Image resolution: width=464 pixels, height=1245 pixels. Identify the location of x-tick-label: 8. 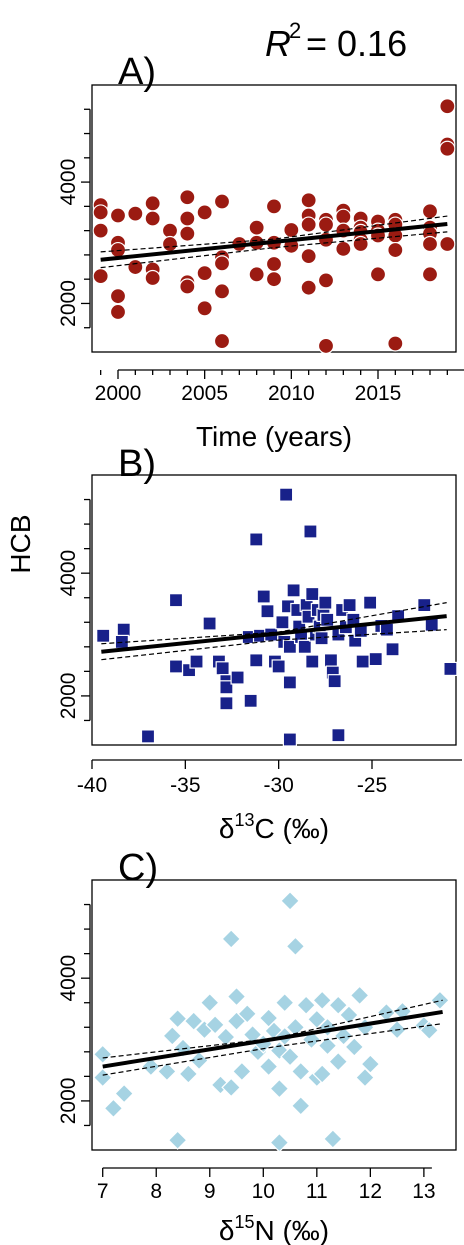
(156, 1191).